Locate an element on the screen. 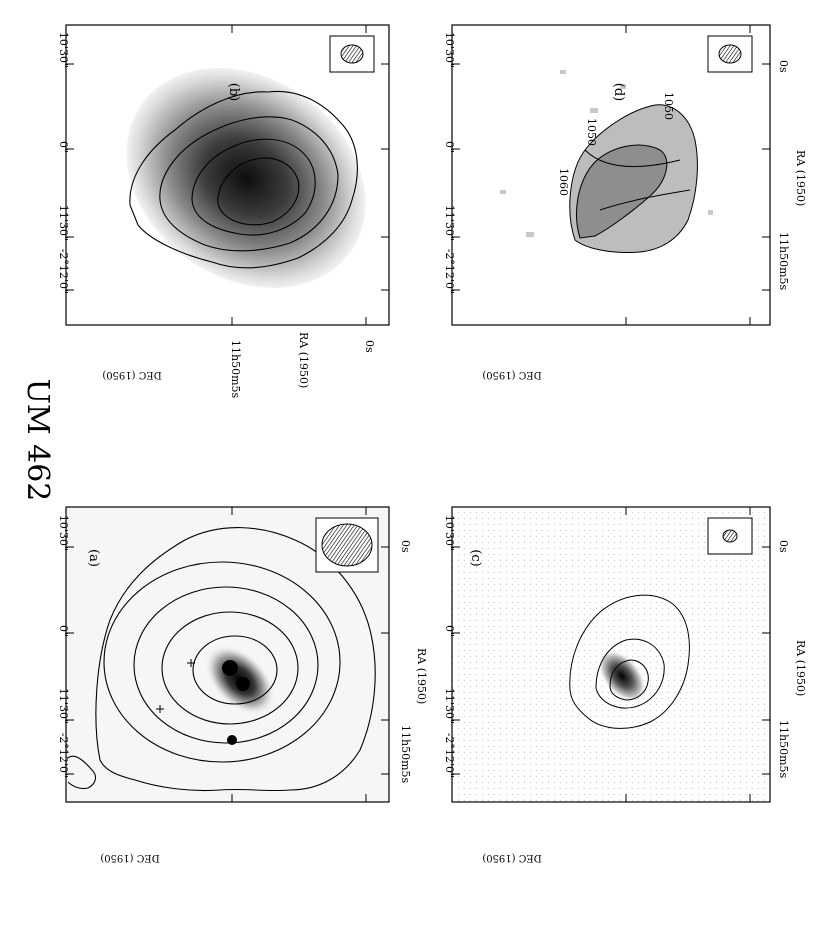  panel-c-xlabel: RA (1950) is located at coordinates (800, 668).